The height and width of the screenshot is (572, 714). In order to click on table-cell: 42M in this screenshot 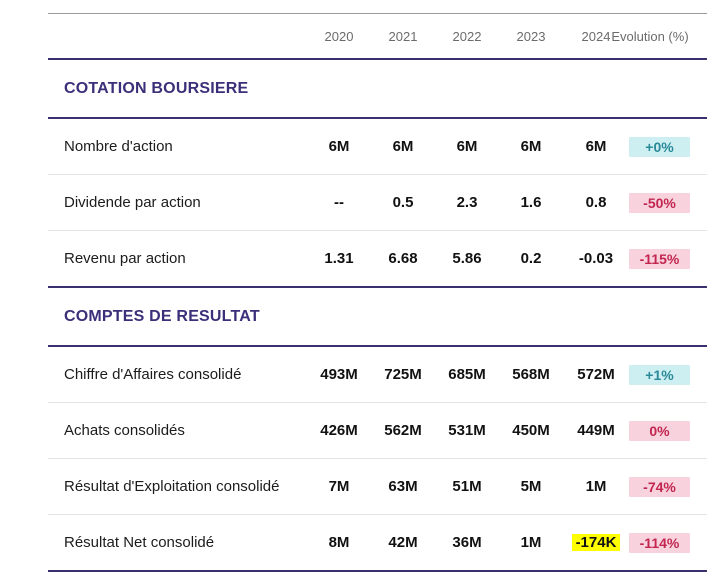, I will do `click(403, 542)`.